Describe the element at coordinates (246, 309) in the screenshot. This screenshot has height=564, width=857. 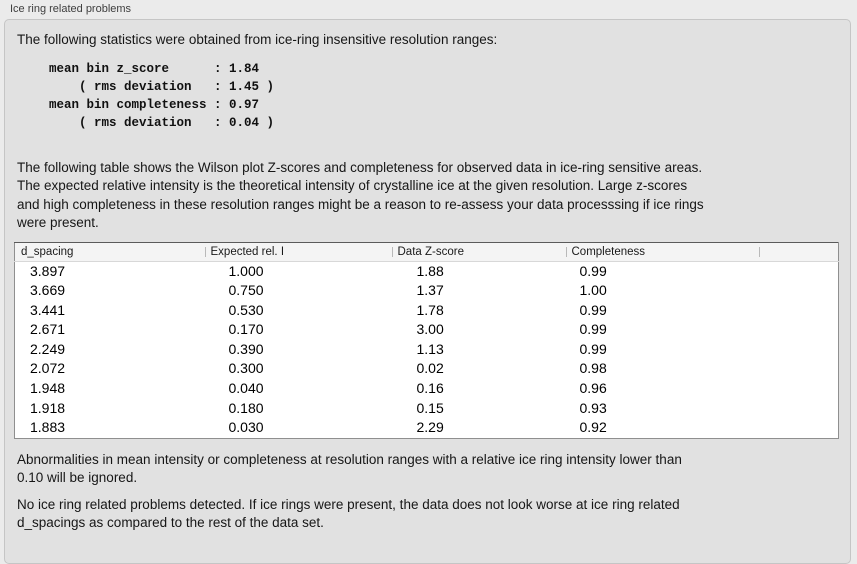
I see `cell-expected-rel-i: 0.530` at that location.